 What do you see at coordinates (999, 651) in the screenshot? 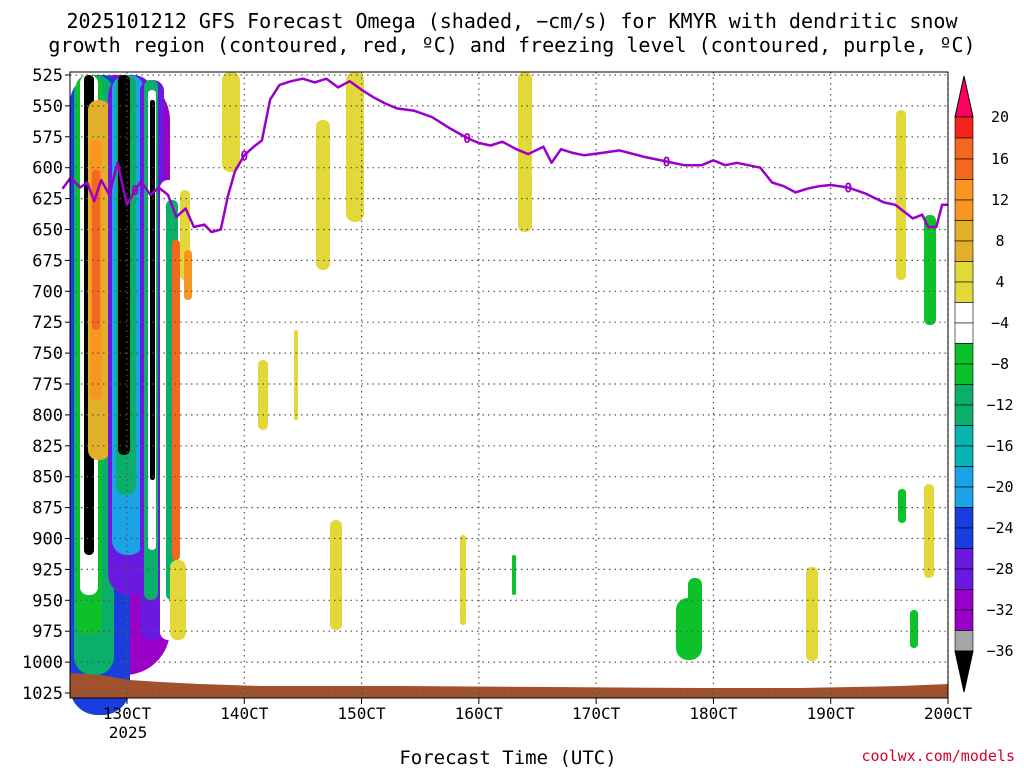
I see `colorbar-label: −36` at bounding box center [999, 651].